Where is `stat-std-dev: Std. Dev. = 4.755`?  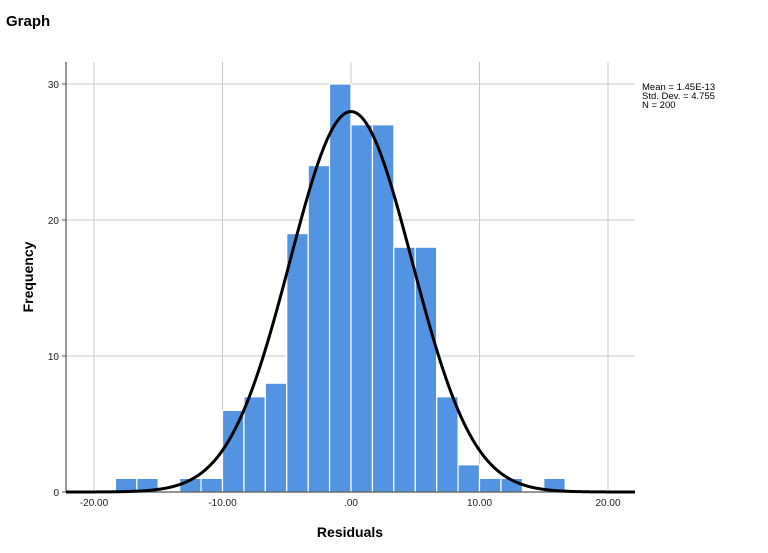
stat-std-dev: Std. Dev. = 4.755 is located at coordinates (678, 96).